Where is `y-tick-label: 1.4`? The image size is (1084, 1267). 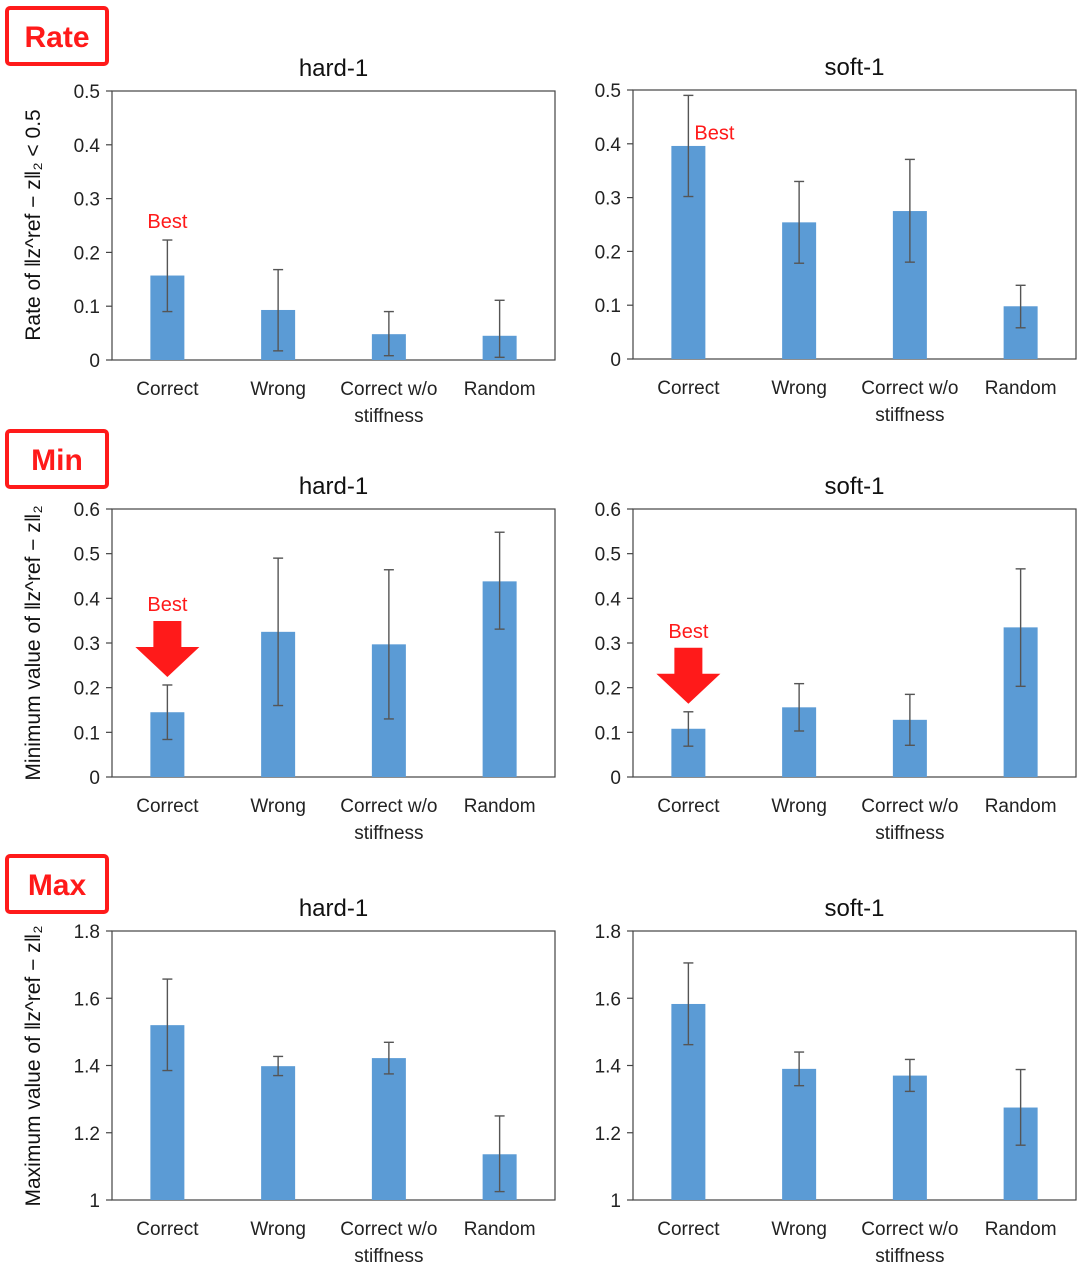 y-tick-label: 1.4 is located at coordinates (608, 1067).